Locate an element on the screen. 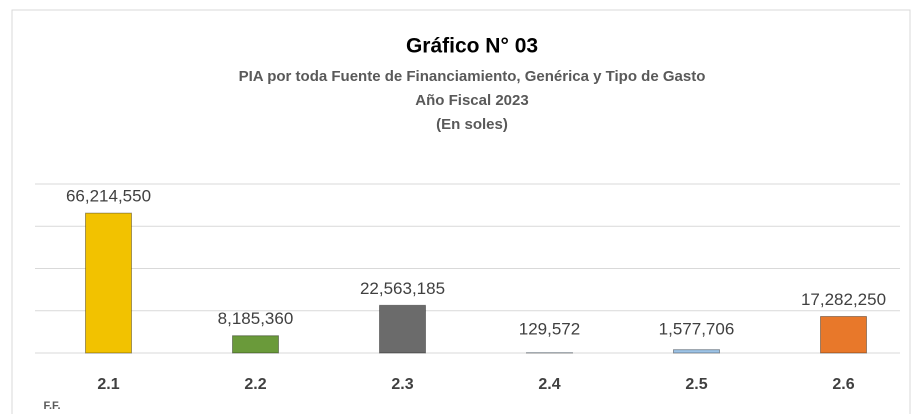 Image resolution: width=923 pixels, height=414 pixels. chart-subtitle: Año Fiscal 2023 is located at coordinates (471, 100).